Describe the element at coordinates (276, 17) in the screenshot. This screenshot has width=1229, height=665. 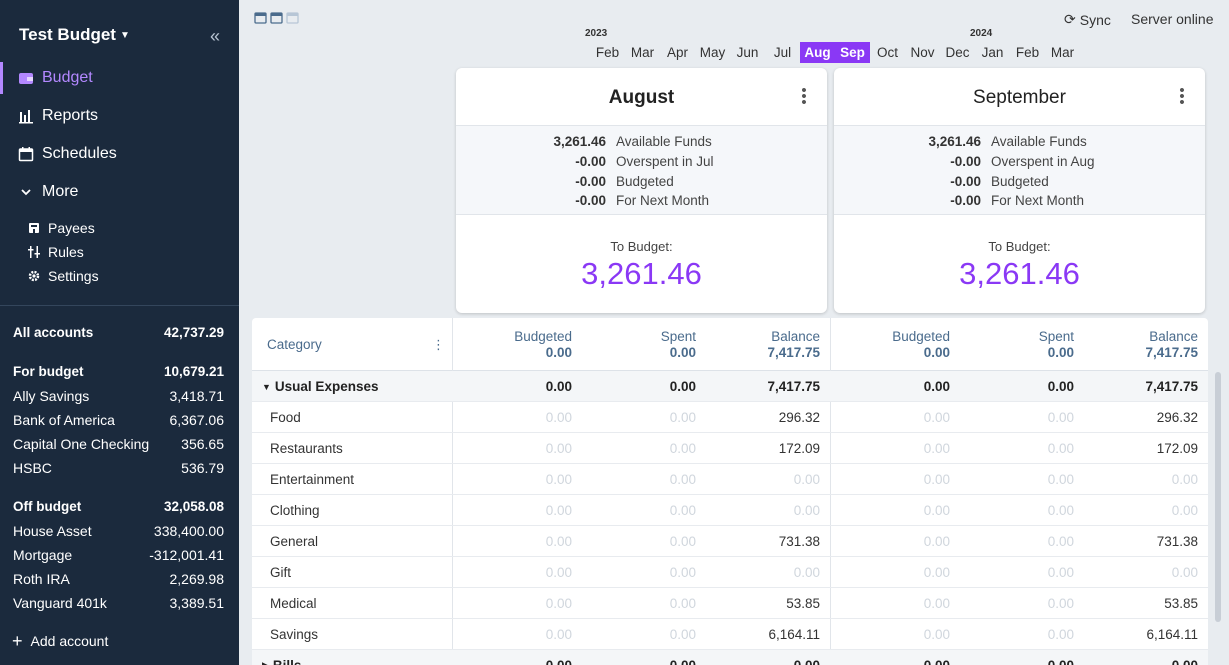
I see `calendar-two-month-icon` at that location.